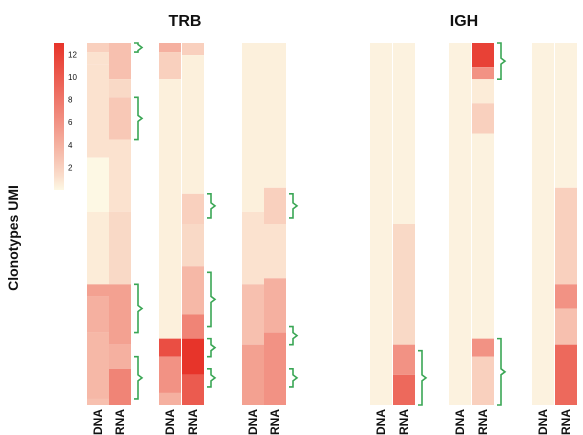  Describe the element at coordinates (332, 422) in the screenshot. I see `column-labels: DNA RNA DNA RNA DNA RNA DNA RNA DNA RNA DNA RNA` at that location.